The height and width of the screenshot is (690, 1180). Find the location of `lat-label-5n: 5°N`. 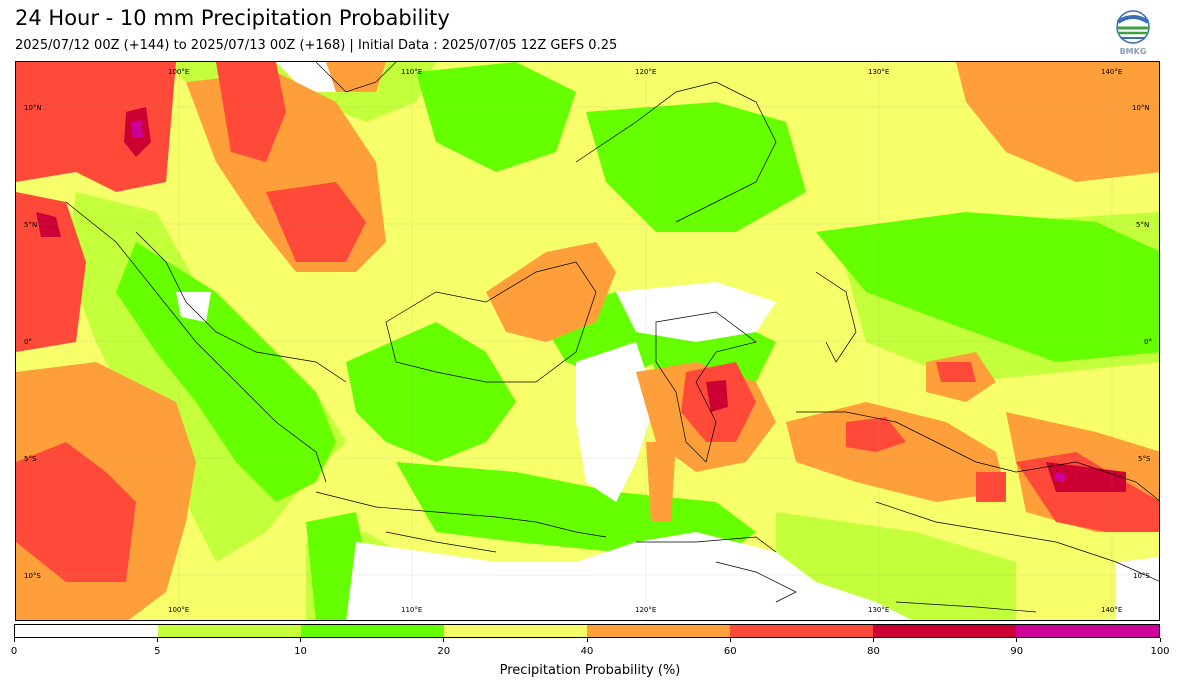

lat-label-5n: 5°N is located at coordinates (30, 225).